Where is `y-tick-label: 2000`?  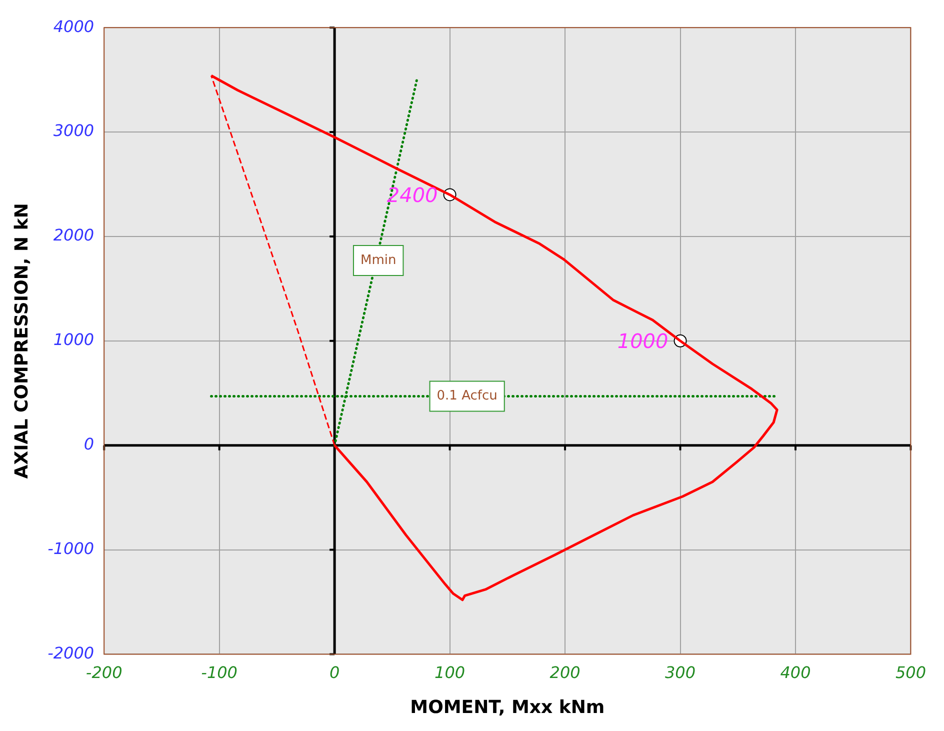
y-tick-label: 2000 is located at coordinates (73, 235).